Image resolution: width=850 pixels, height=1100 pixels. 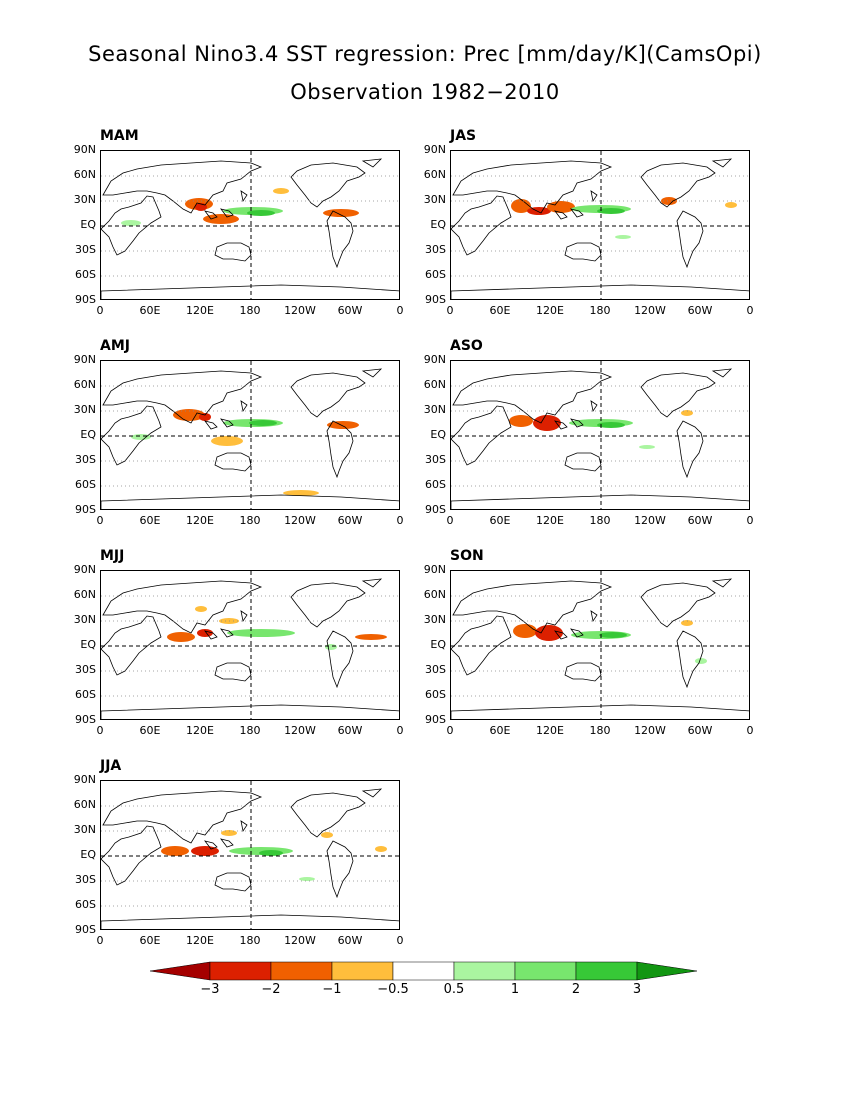 What do you see at coordinates (111, 766) in the screenshot?
I see `panel-label: JJA` at bounding box center [111, 766].